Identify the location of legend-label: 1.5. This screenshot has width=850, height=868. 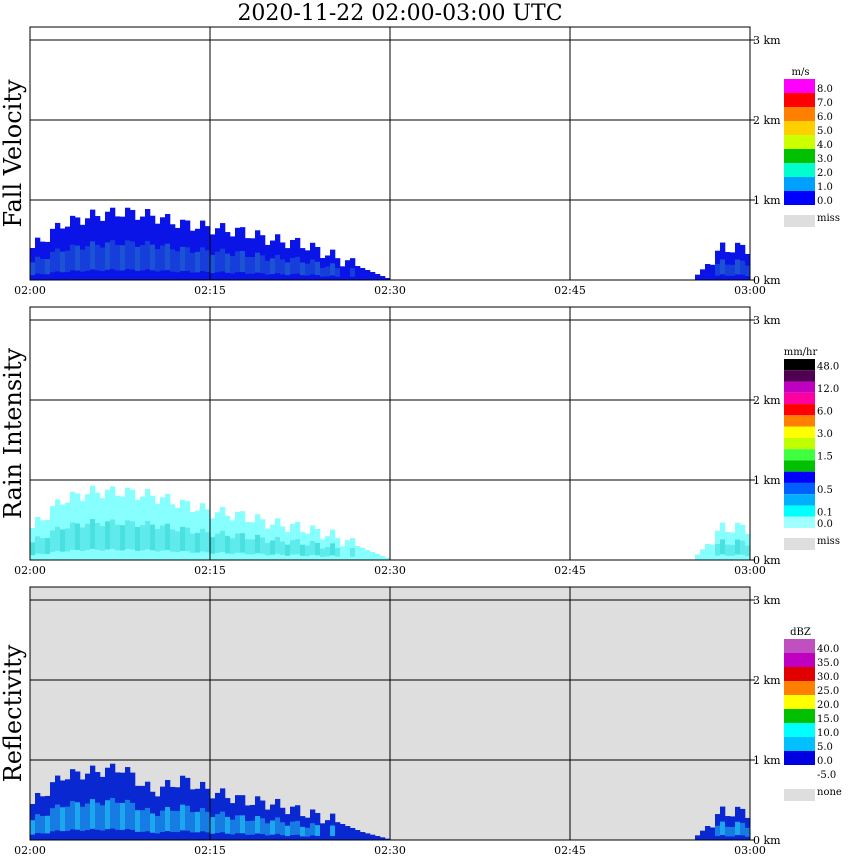
(825, 456).